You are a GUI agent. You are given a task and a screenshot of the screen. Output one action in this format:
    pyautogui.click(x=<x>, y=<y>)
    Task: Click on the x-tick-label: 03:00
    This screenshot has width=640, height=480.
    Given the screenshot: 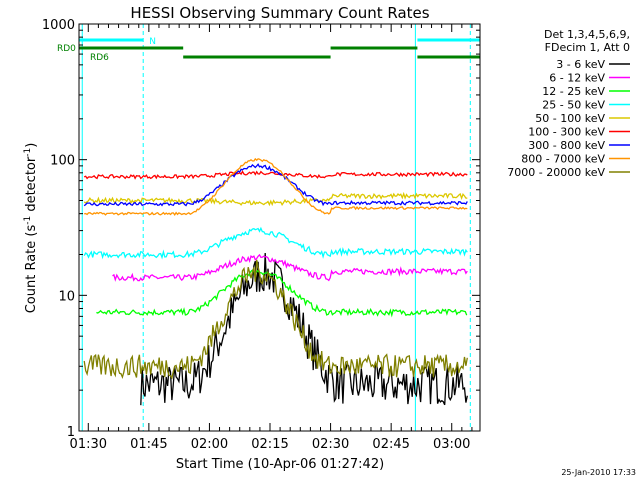 What is the action you would take?
    pyautogui.click(x=451, y=444)
    